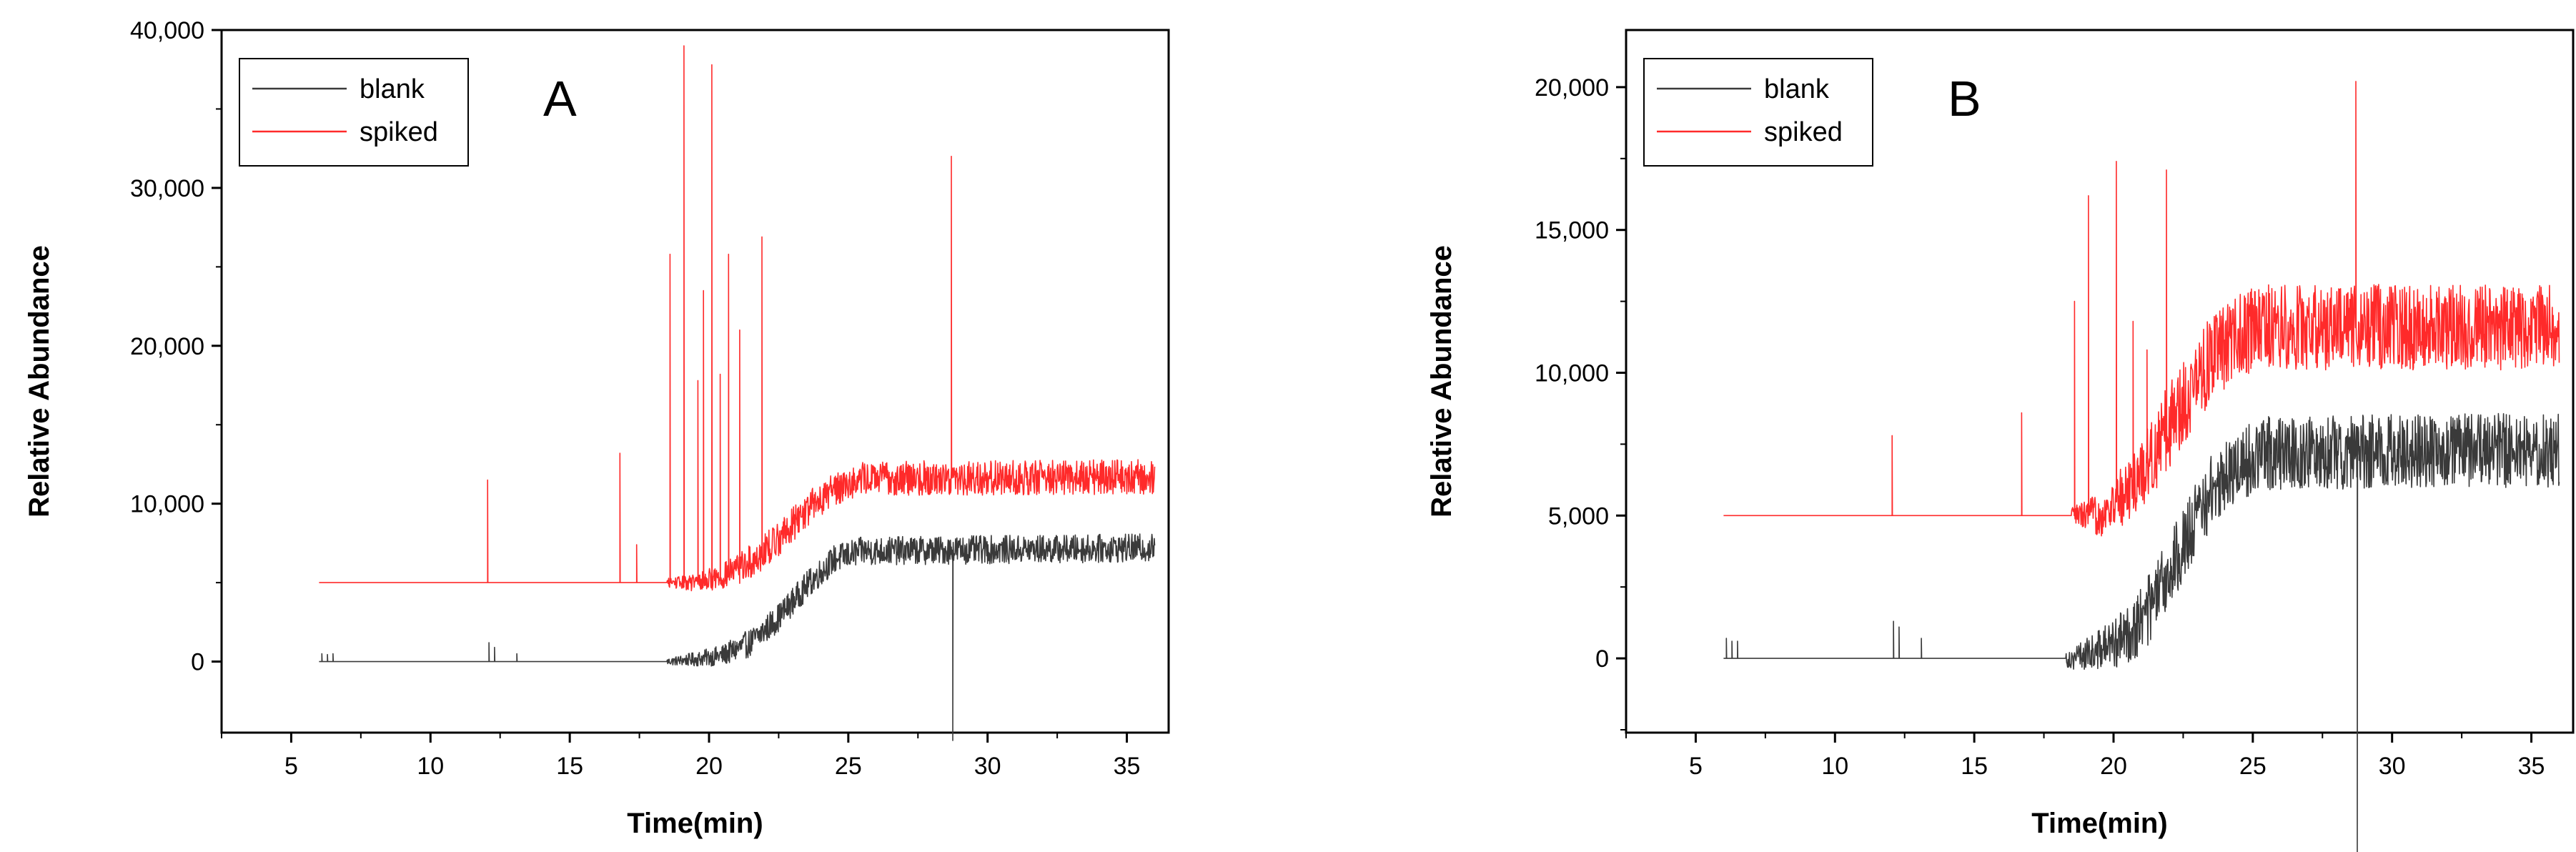  I want to click on y-tick-label: 15,000, so click(1572, 230).